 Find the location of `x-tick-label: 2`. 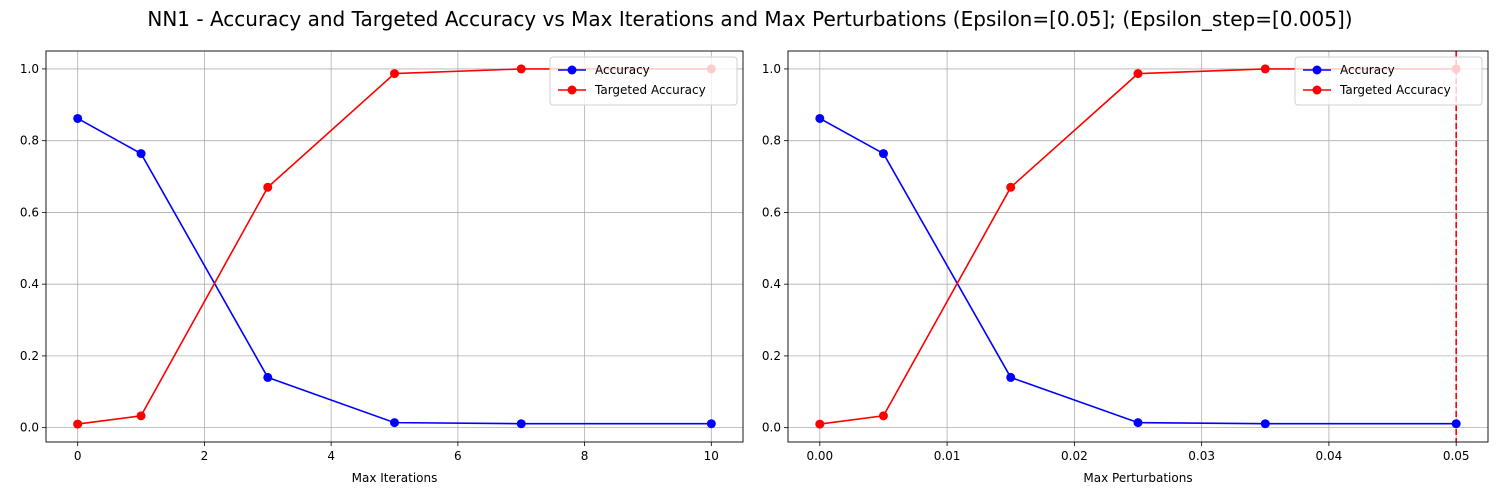

x-tick-label: 2 is located at coordinates (205, 456).